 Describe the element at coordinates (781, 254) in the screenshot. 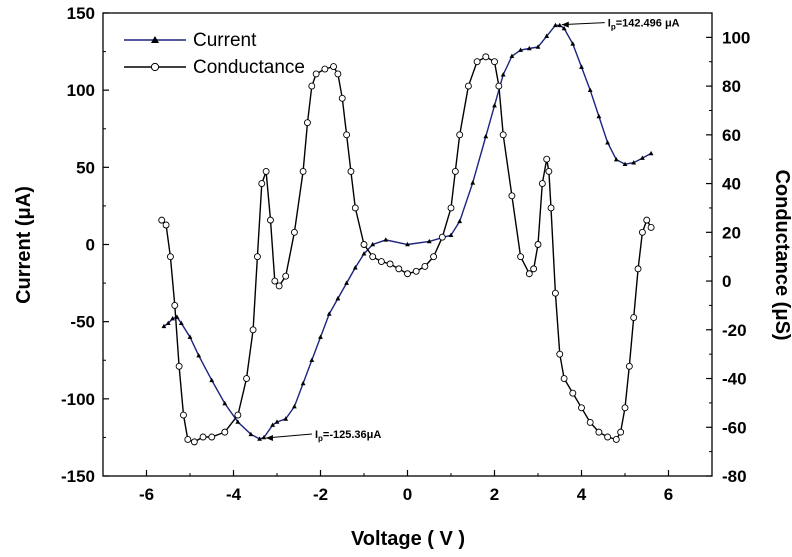

I see `y2-axis-title: Conductance (μS)` at that location.